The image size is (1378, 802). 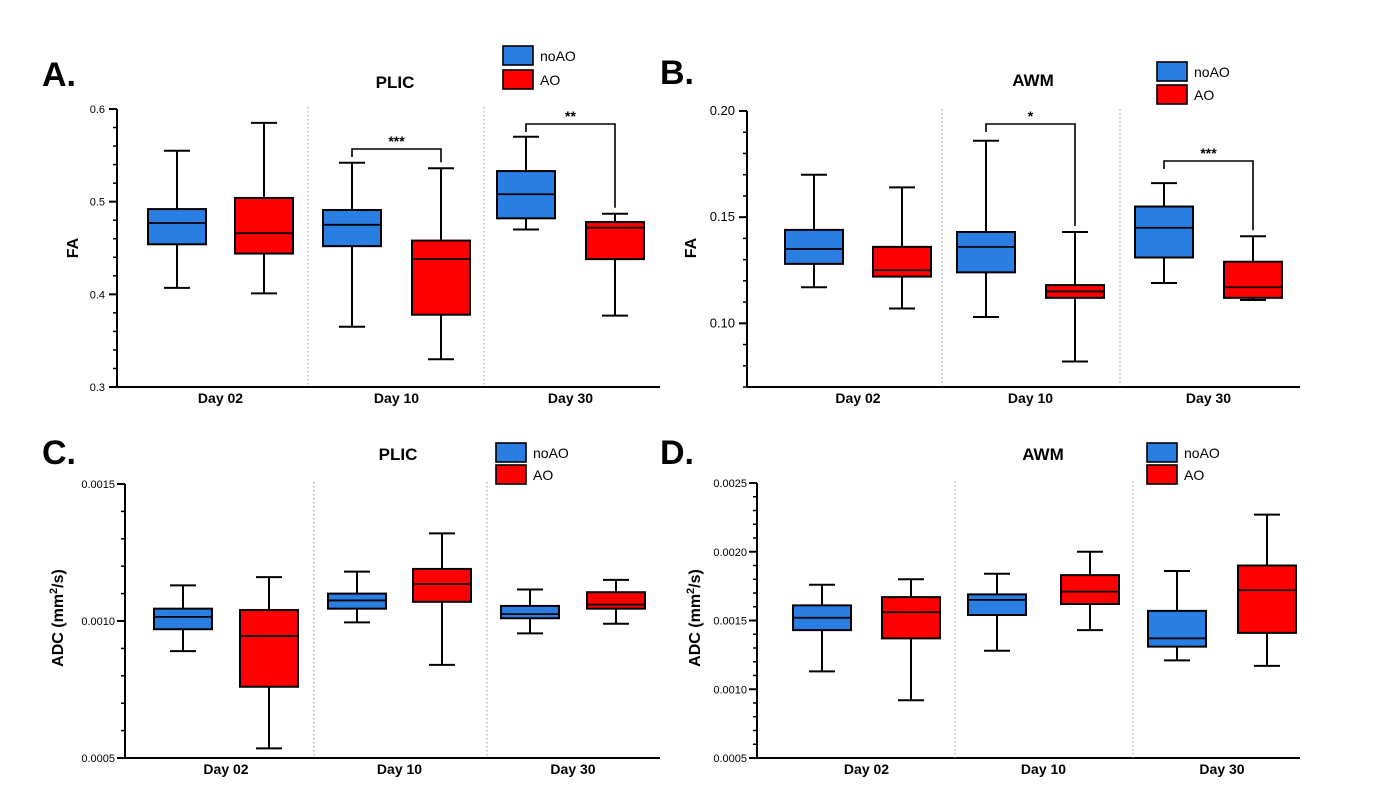 I want to click on significance-bracket-2: ***, so click(x=1208, y=188).